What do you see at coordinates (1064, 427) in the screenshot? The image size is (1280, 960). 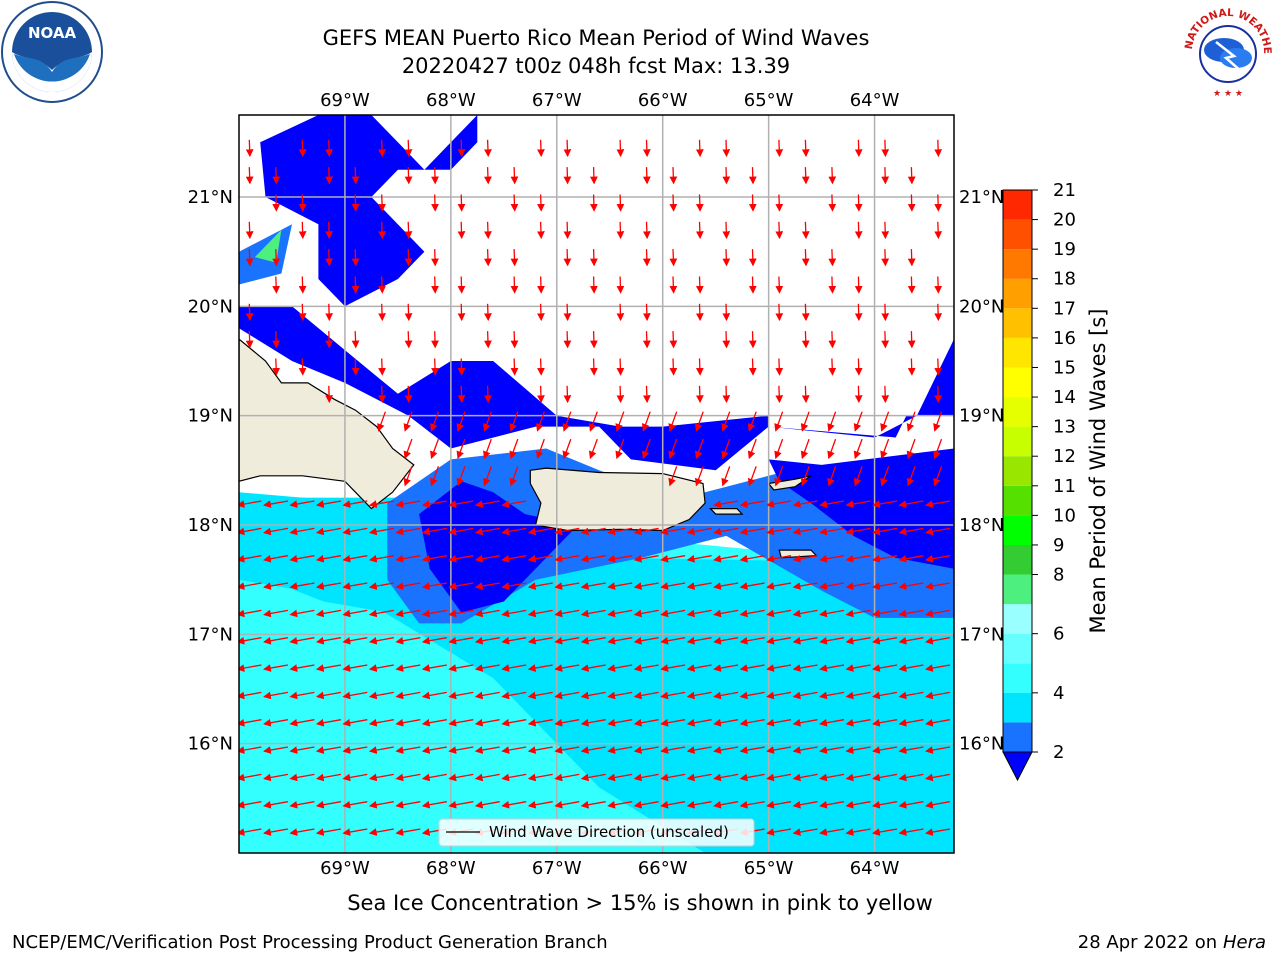 I see `colorbar-tick-label: 13` at bounding box center [1064, 427].